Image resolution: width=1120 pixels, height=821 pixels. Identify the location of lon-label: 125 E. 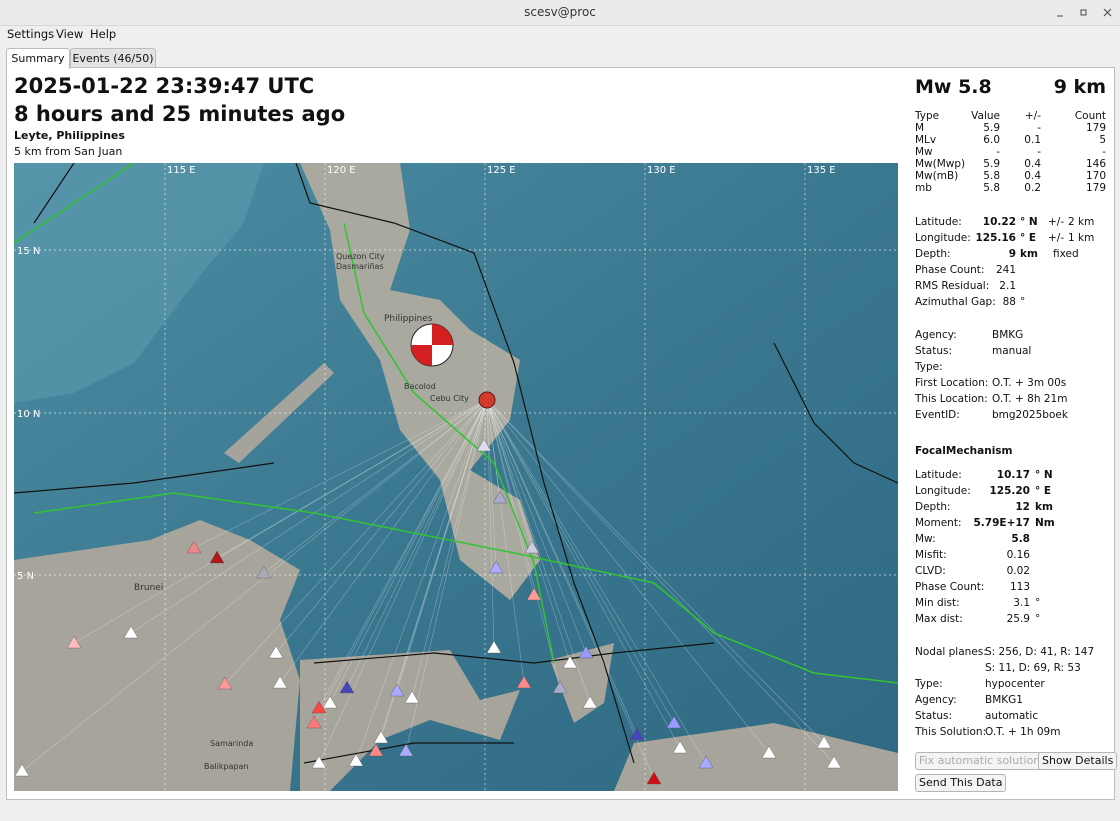
(501, 170).